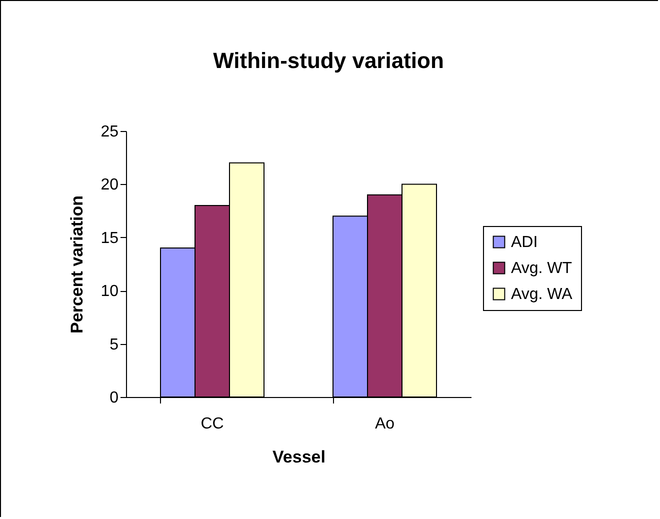  I want to click on y-tick-label: 15, so click(109, 238).